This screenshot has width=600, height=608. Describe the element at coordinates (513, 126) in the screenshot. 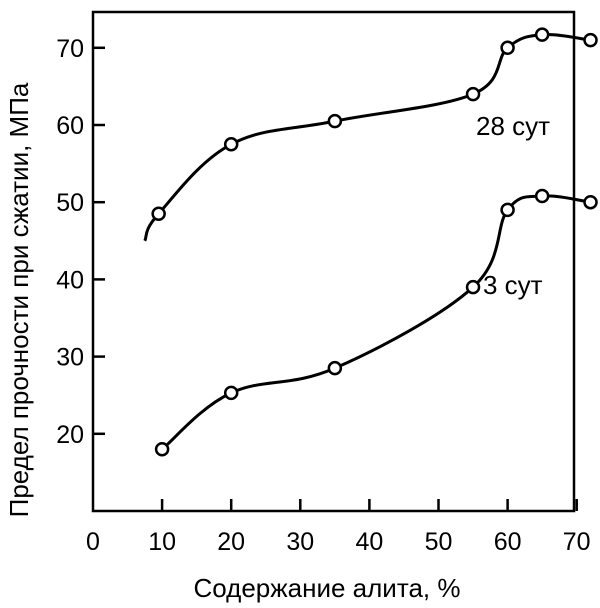

I see `series-label: 28 сут` at that location.